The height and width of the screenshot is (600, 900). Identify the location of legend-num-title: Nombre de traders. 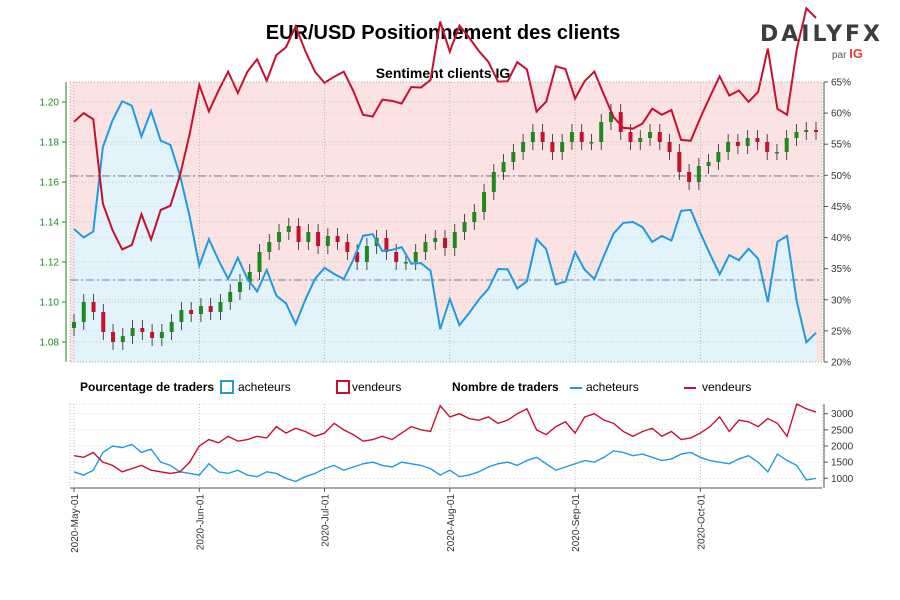
(505, 387).